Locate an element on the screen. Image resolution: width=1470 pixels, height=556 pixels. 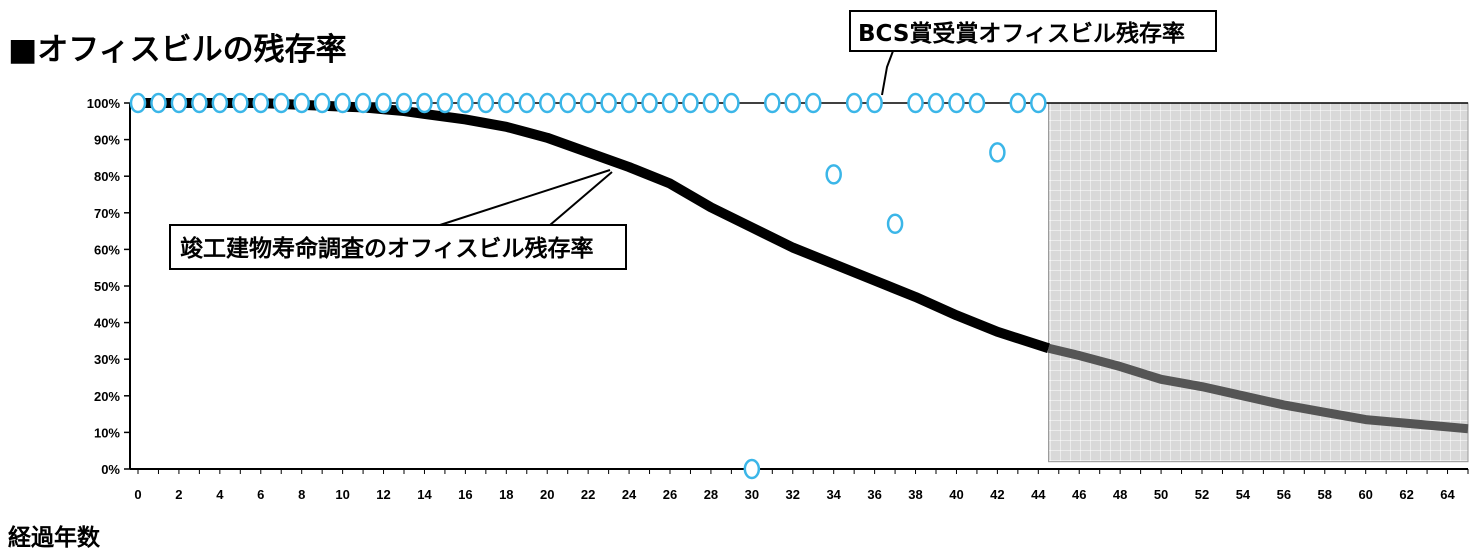
x-tick-label: 34 is located at coordinates (833, 494).